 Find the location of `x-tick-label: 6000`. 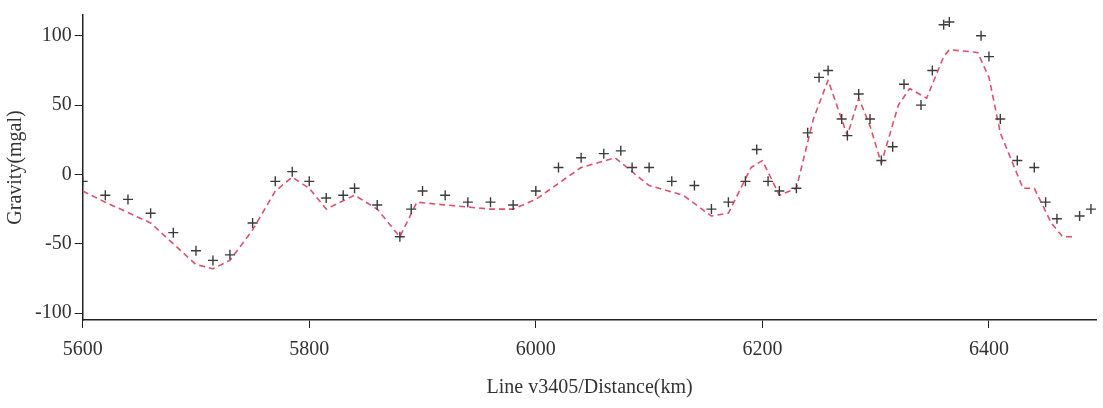

x-tick-label: 6000 is located at coordinates (535, 348).